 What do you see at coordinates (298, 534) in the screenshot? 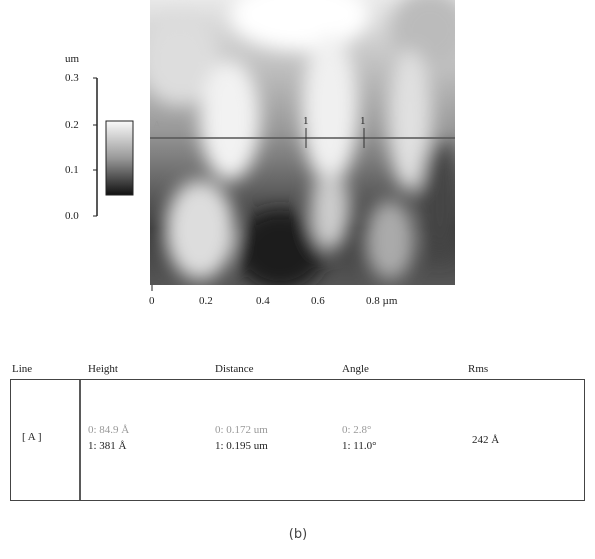
I see `caption: (b)` at bounding box center [298, 534].